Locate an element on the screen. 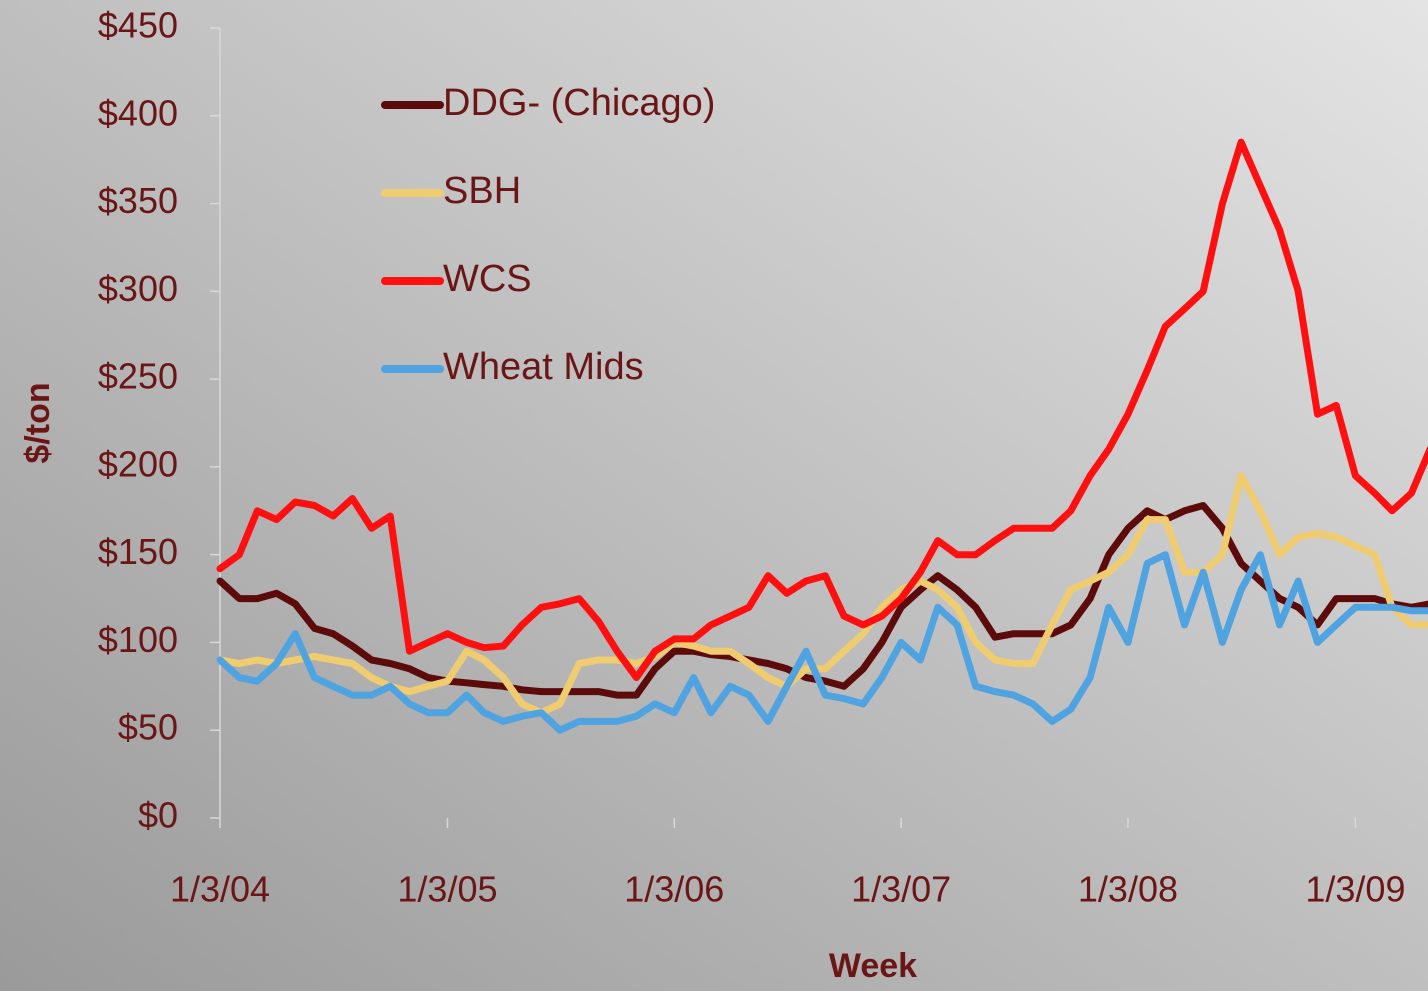 Image resolution: width=1428 pixels, height=991 pixels. x-tick-label: 1/3/09 is located at coordinates (1355, 889).